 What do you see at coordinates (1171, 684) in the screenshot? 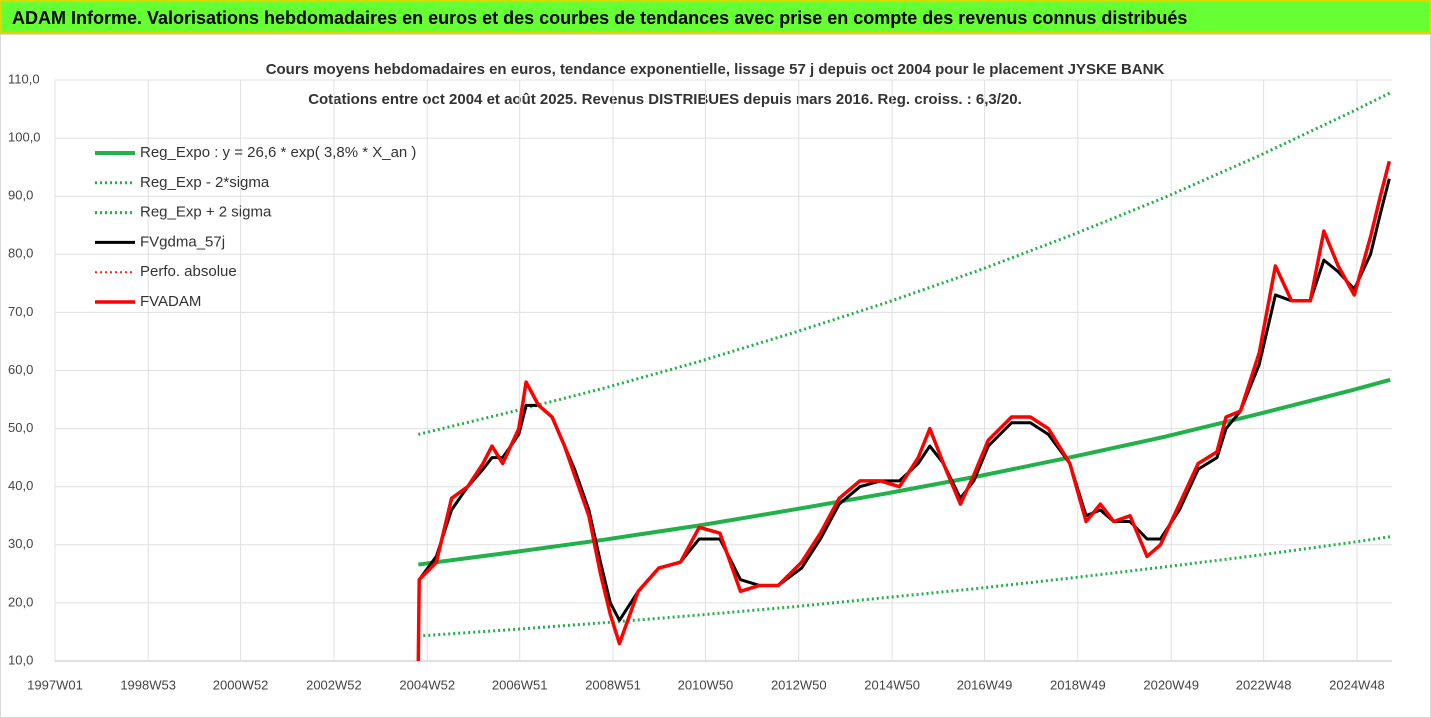
I see `x-tick-label: 2020W49` at bounding box center [1171, 684].